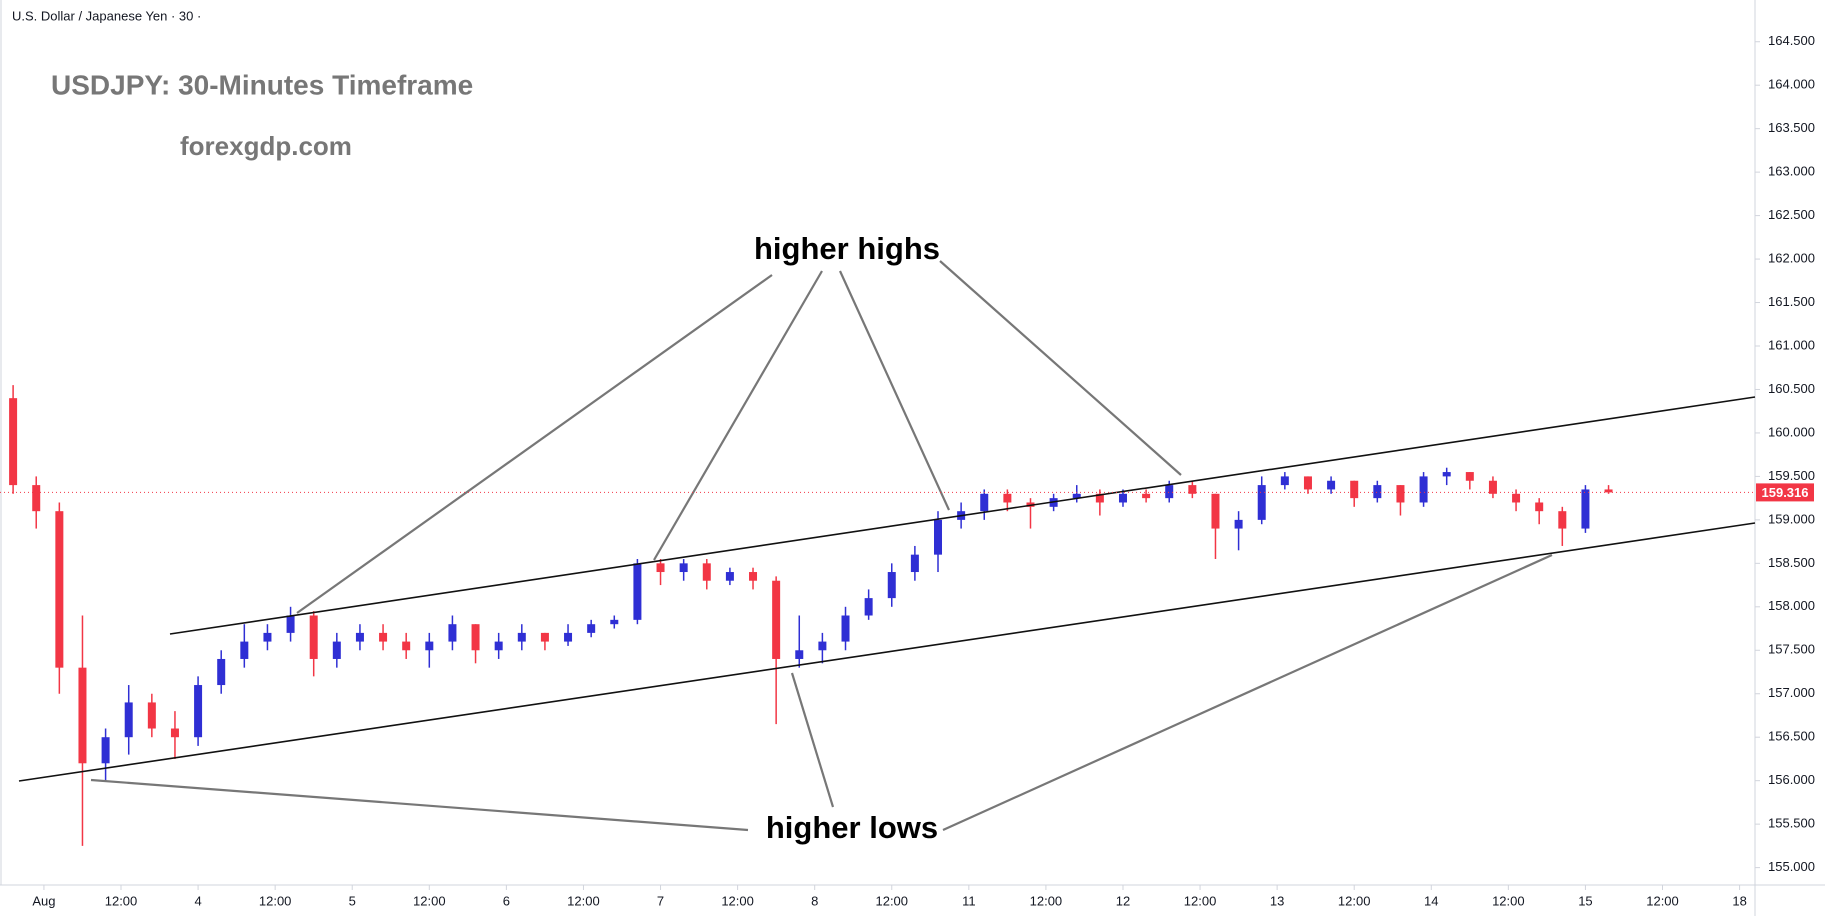  What do you see at coordinates (1791, 40) in the screenshot?
I see `y-tick-label: 164.500` at bounding box center [1791, 40].